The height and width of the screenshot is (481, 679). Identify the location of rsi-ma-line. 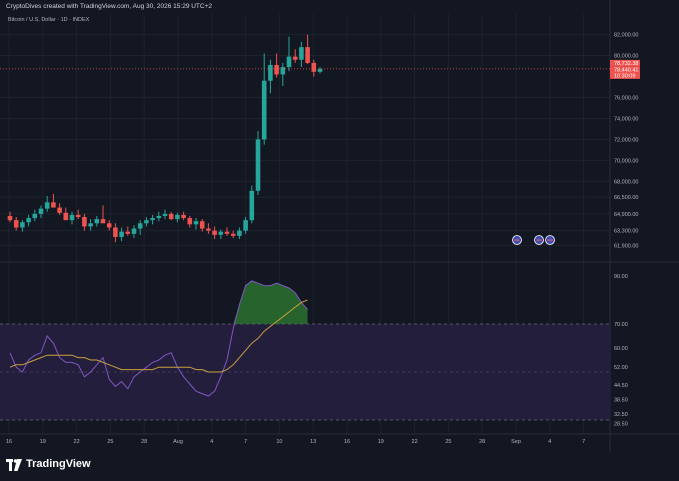
(158, 336).